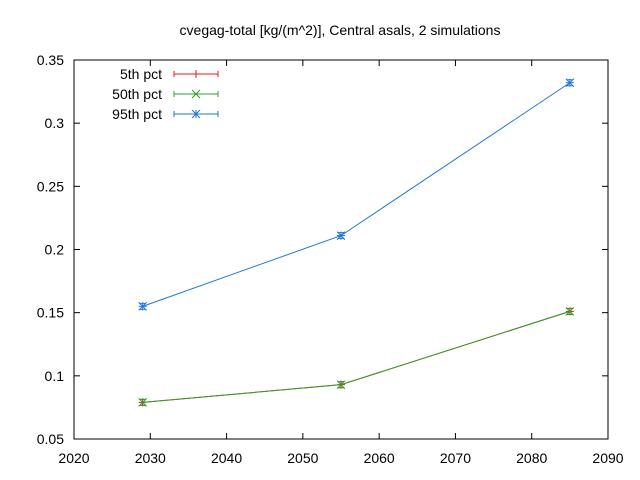 The height and width of the screenshot is (480, 640). Describe the element at coordinates (379, 458) in the screenshot. I see `x-tick-label: 2060` at that location.